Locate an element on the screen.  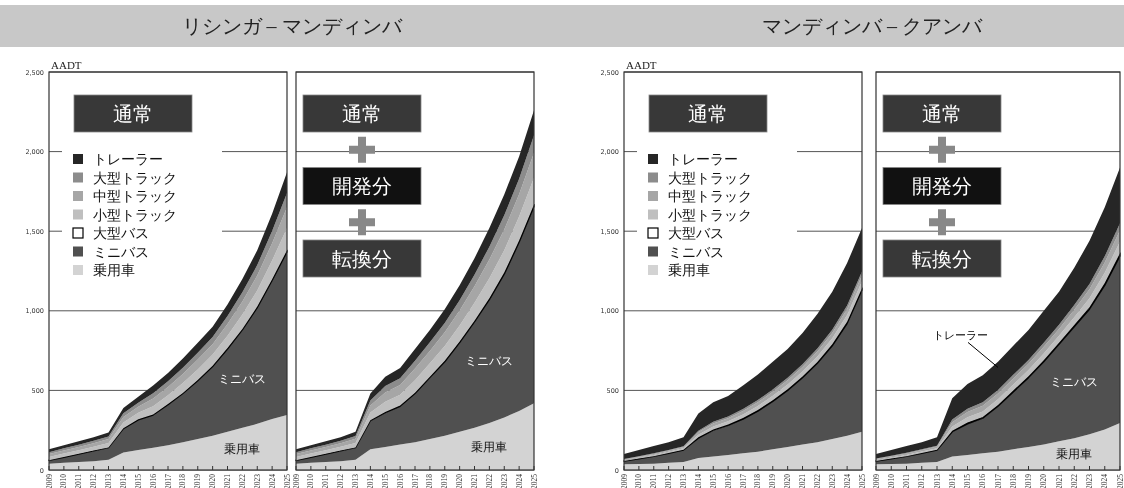
annotation: ミニバス is located at coordinates (242, 378).